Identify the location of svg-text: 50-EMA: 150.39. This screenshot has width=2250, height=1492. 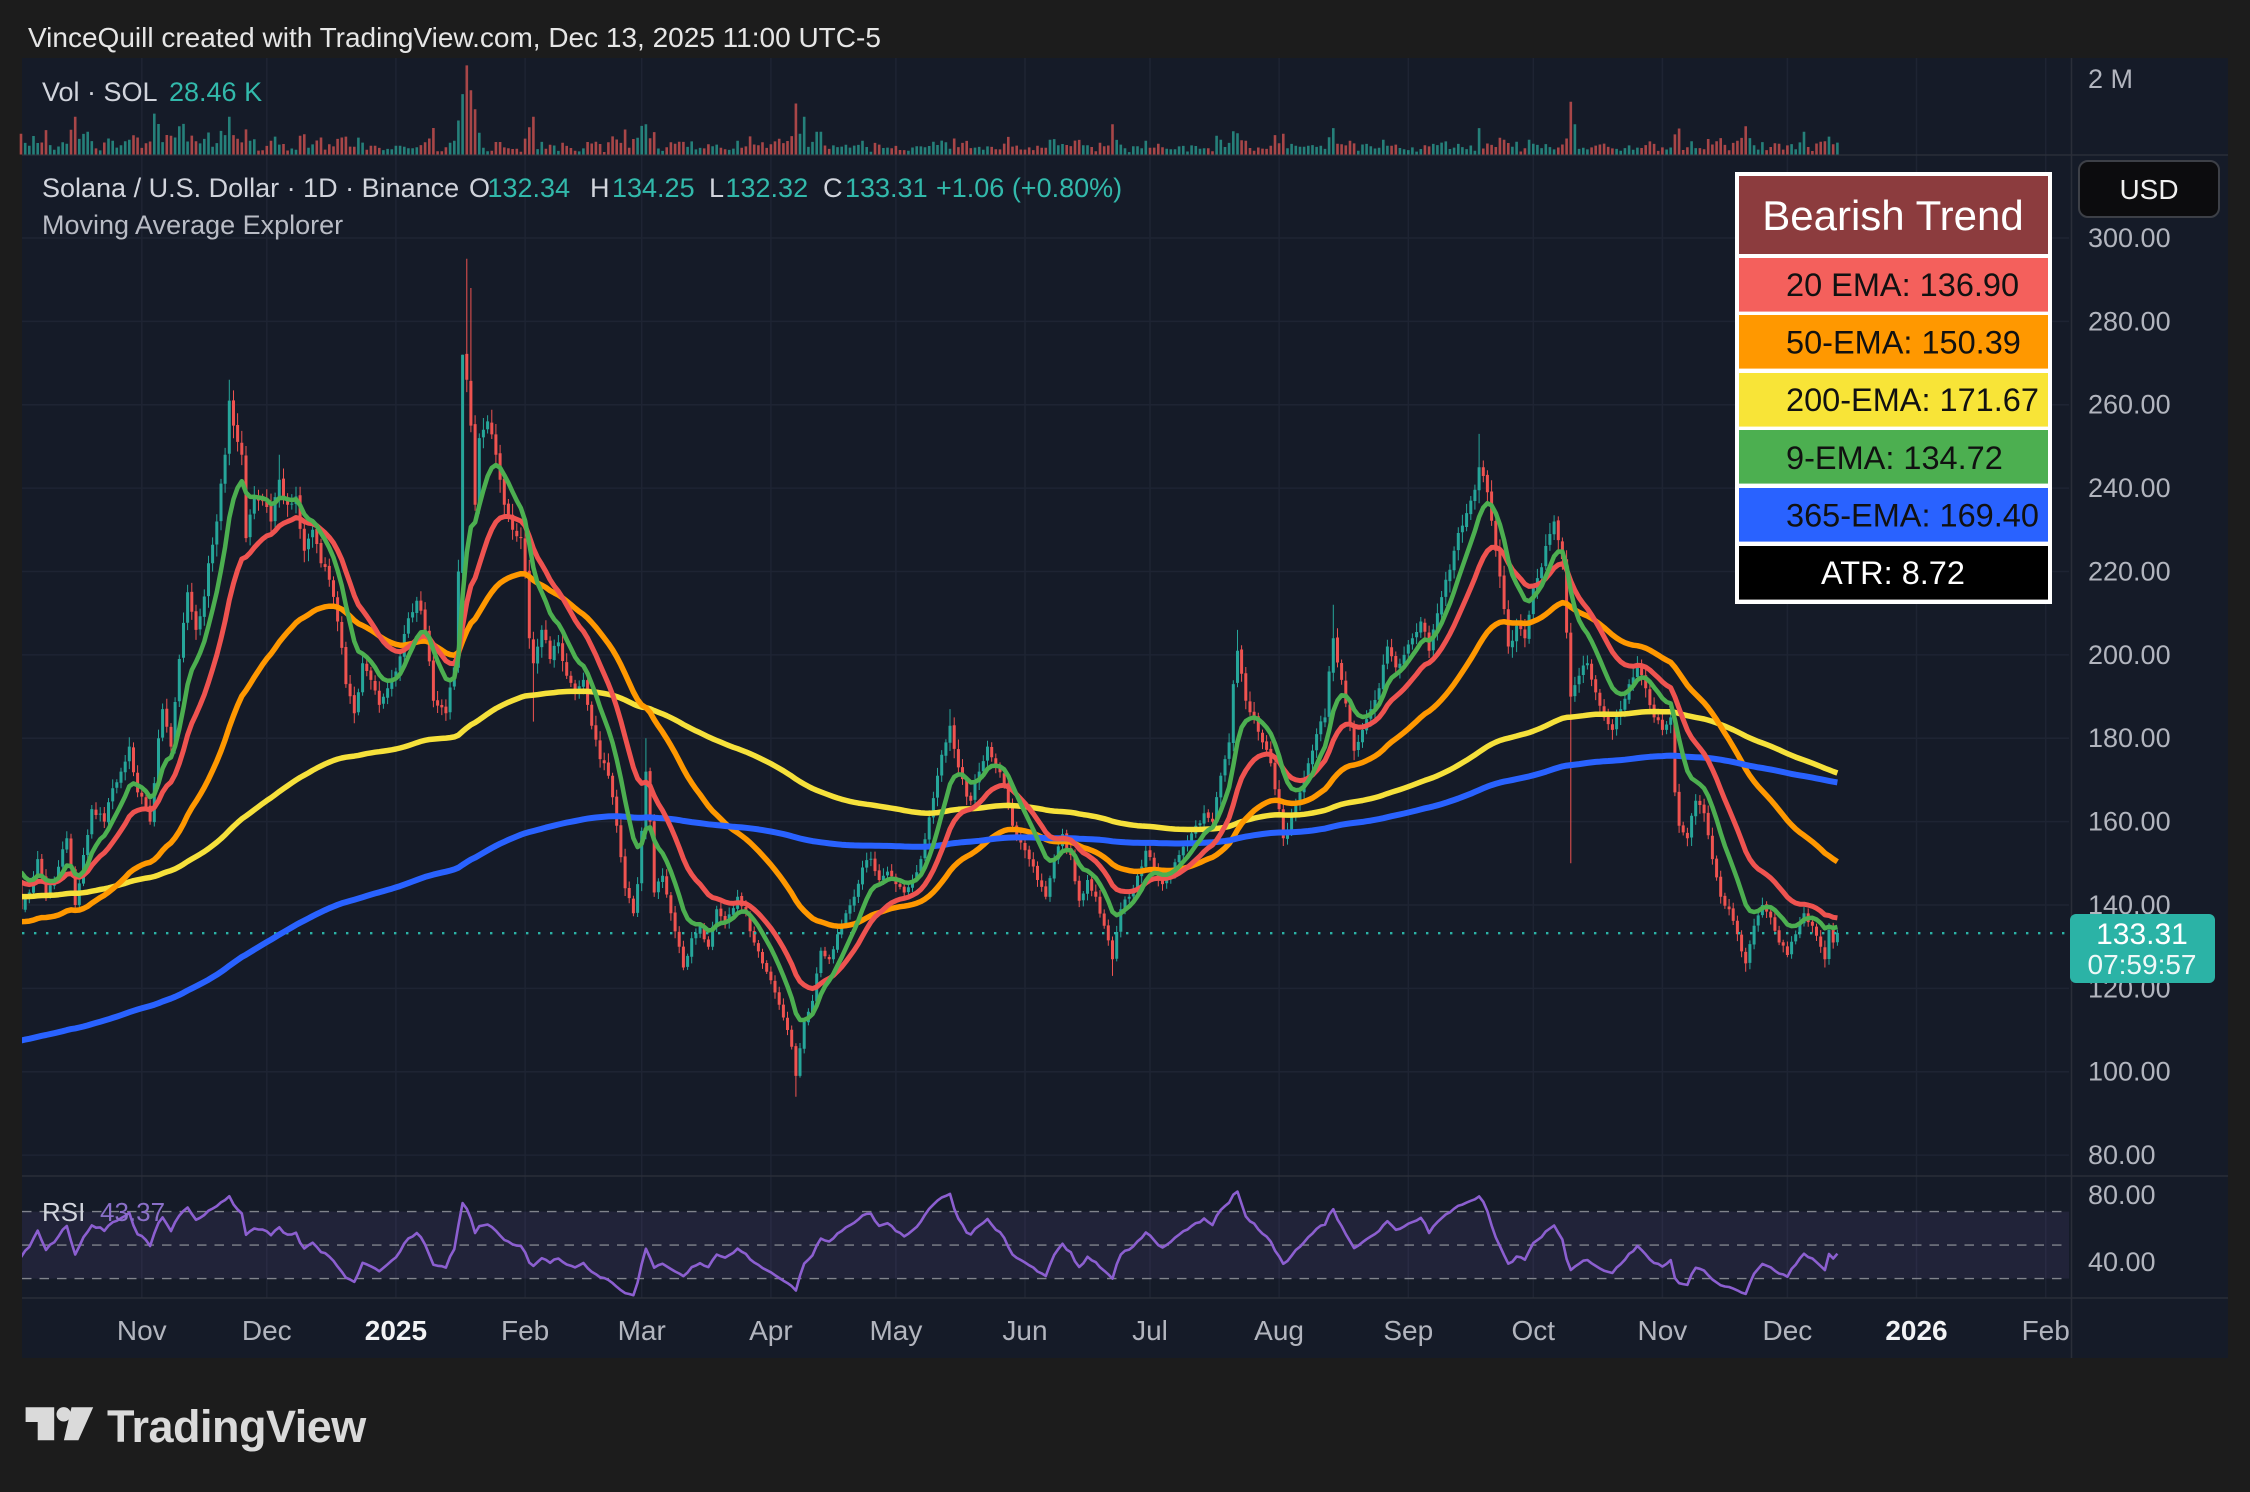
(1903, 343).